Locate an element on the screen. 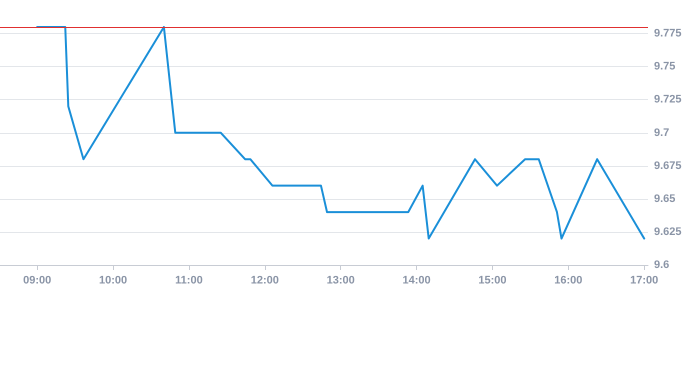 This screenshot has width=693, height=365. x-tick-label: 13:00 is located at coordinates (340, 280).